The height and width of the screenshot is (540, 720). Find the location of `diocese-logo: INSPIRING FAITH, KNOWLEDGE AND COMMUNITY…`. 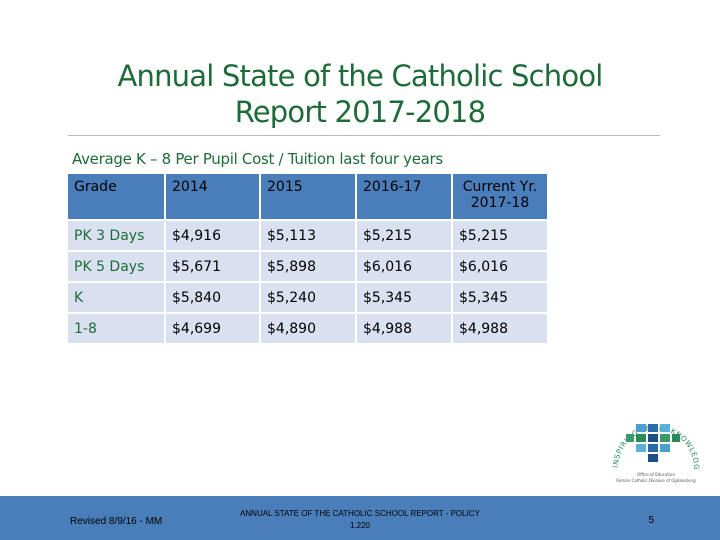

diocese-logo: INSPIRING FAITH, KNOWLEDGE AND COMMUNITY… is located at coordinates (653, 442).